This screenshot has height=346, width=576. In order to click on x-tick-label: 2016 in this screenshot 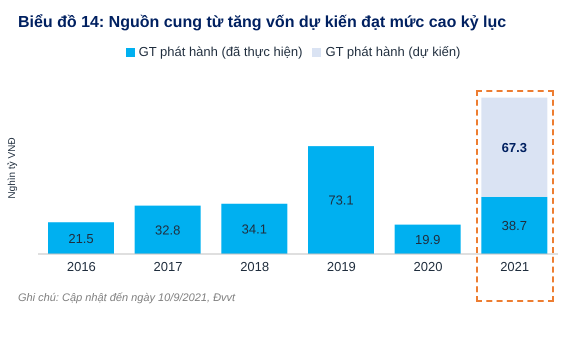, I will do `click(81, 266)`.